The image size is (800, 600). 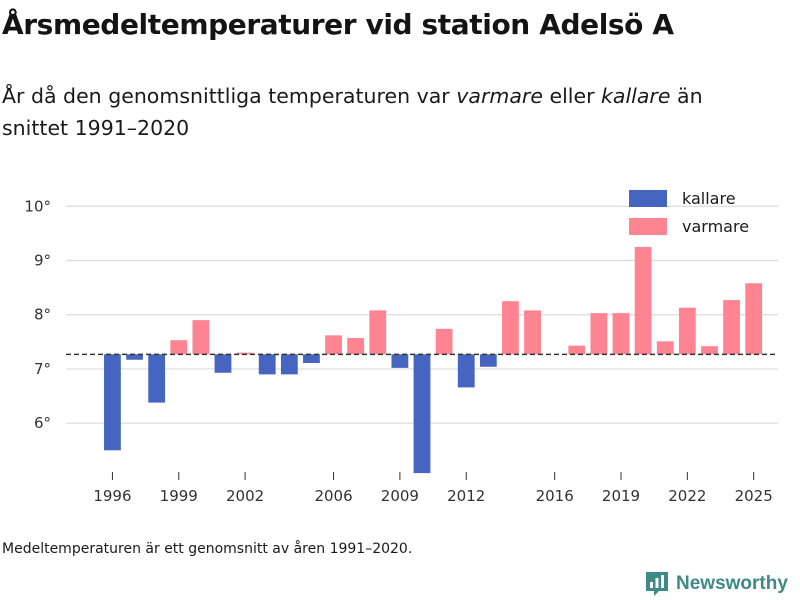 I want to click on bar-colder-2003, so click(x=267, y=364).